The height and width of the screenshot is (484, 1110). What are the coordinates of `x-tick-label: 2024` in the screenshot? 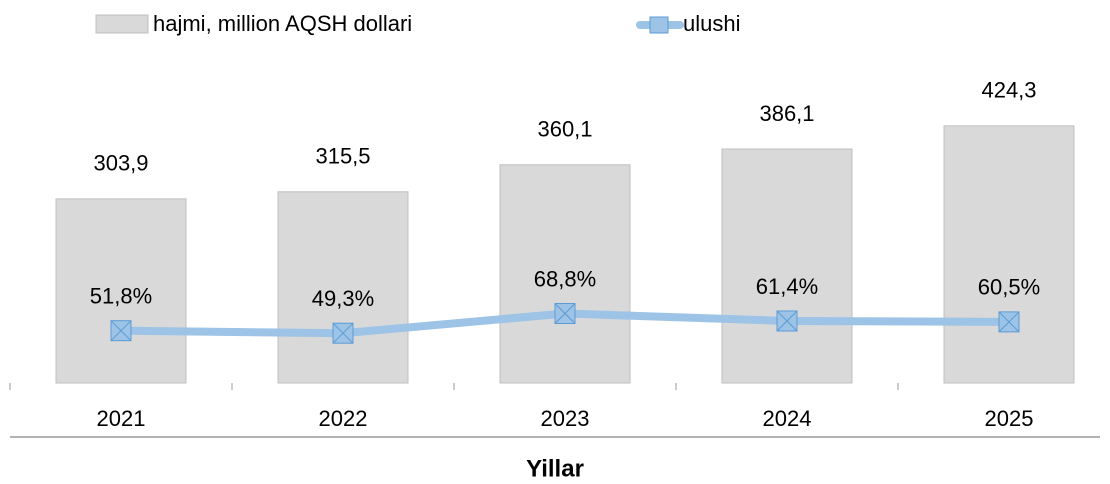 It's located at (787, 418).